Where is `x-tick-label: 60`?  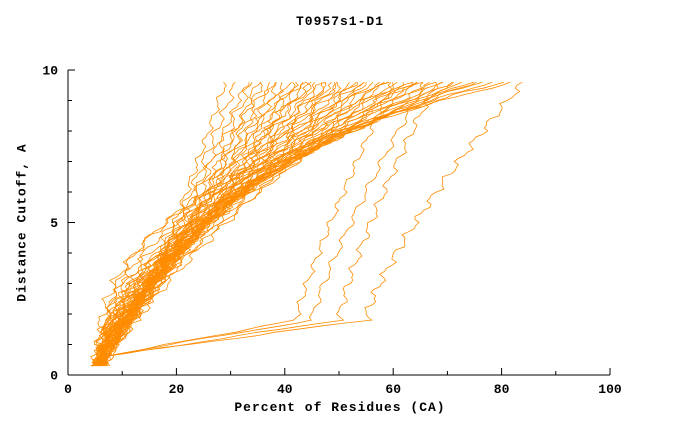
x-tick-label: 60 is located at coordinates (393, 389).